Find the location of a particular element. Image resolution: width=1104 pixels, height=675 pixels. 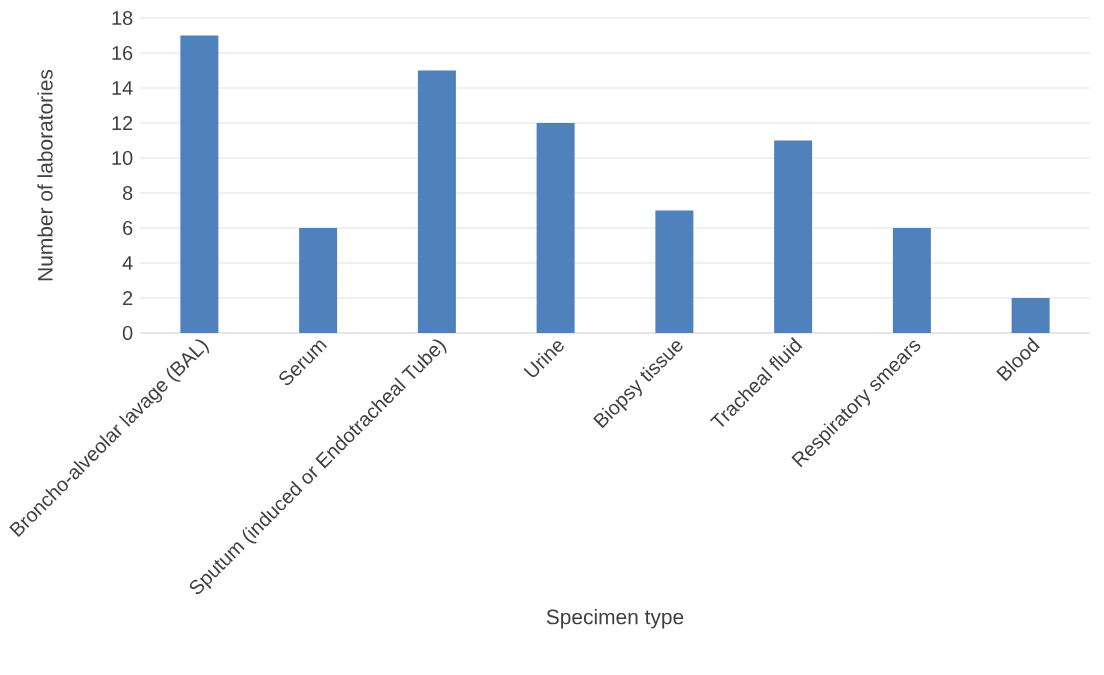

x-axis-title: Specimen type is located at coordinates (615, 618).